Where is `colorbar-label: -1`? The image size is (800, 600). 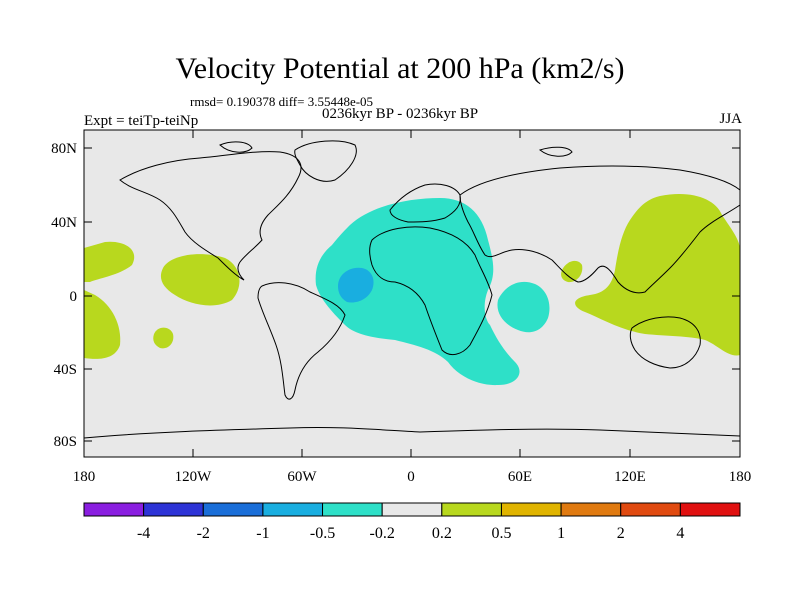 colorbar-label: -1 is located at coordinates (262, 533).